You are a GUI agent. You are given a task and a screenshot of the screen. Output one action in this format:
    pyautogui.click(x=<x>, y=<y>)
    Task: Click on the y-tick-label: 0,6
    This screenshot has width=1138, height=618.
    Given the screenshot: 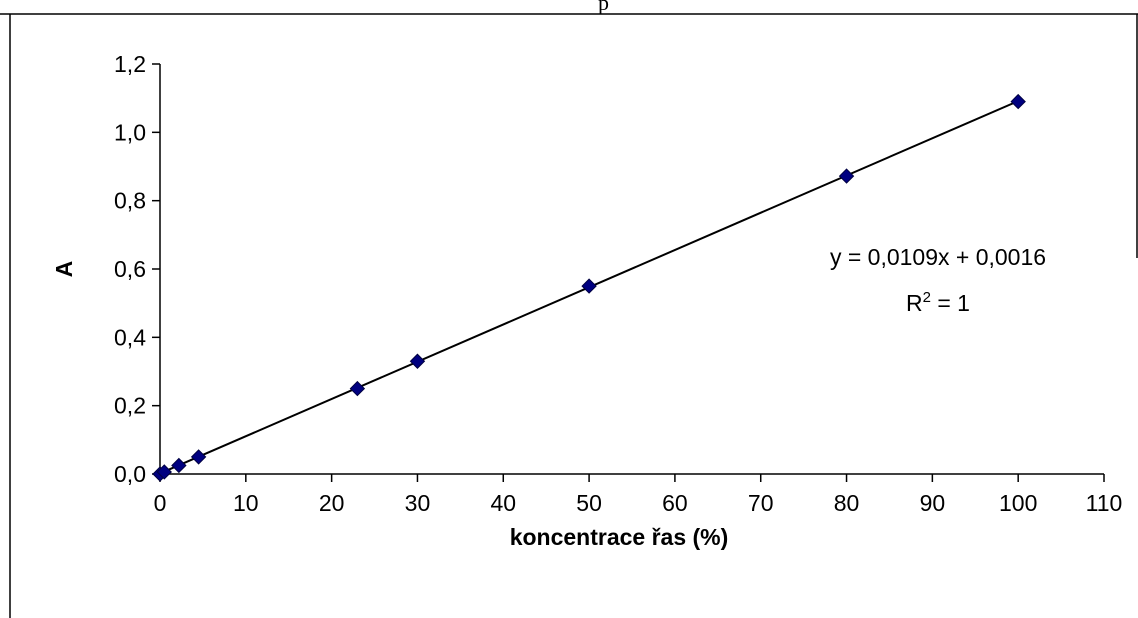 What is the action you would take?
    pyautogui.click(x=130, y=269)
    